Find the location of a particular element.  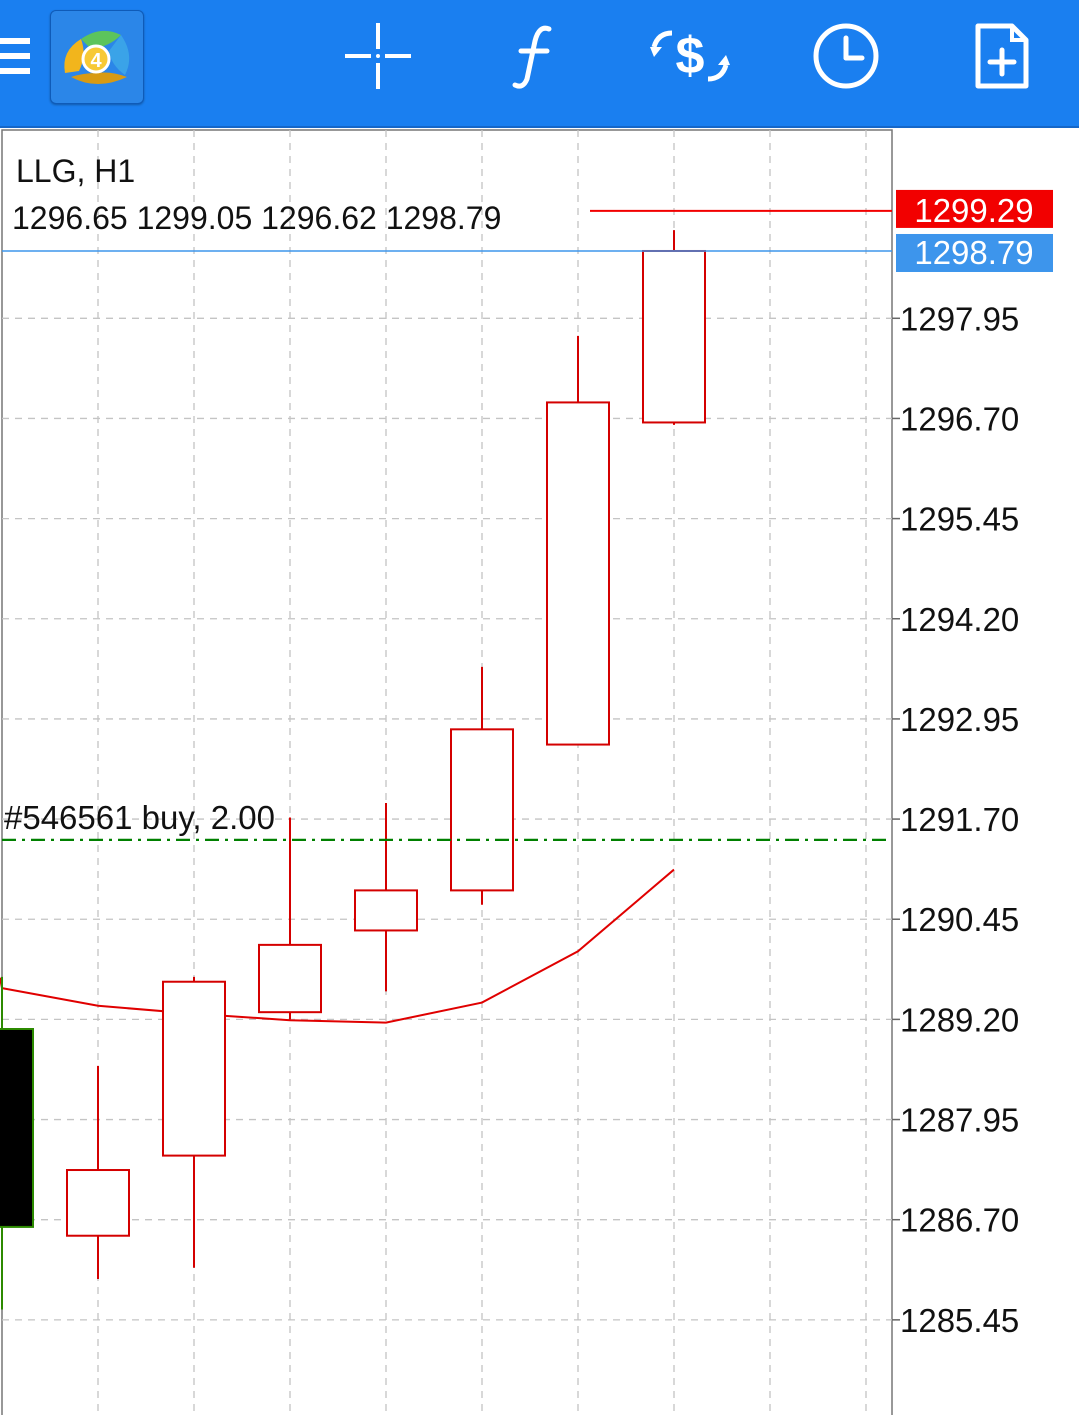

metatrader-logo-icon: 4 is located at coordinates (97, 57).